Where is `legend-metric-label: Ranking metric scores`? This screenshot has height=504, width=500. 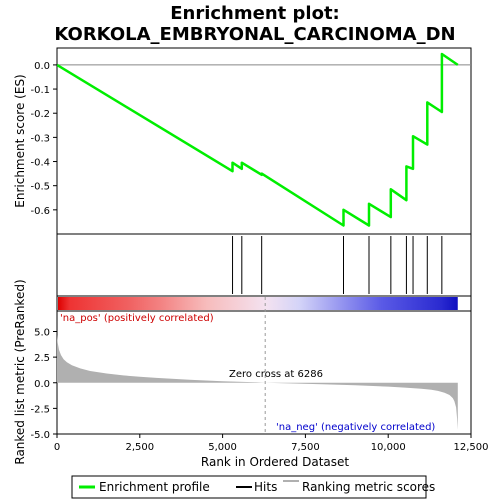 legend-metric-label: Ranking metric scores is located at coordinates (368, 487).